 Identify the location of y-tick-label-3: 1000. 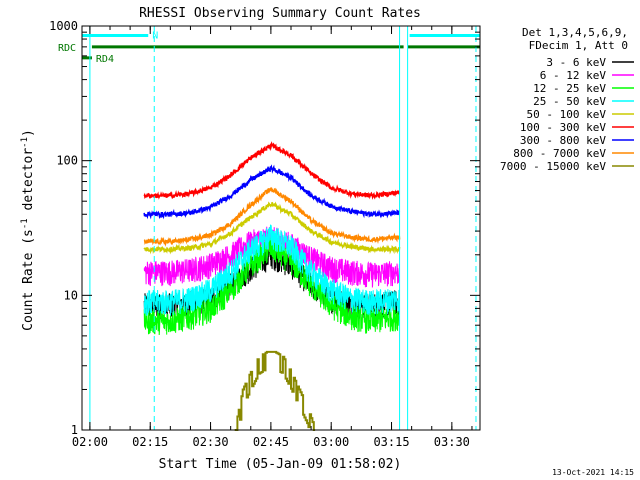
(63, 26).